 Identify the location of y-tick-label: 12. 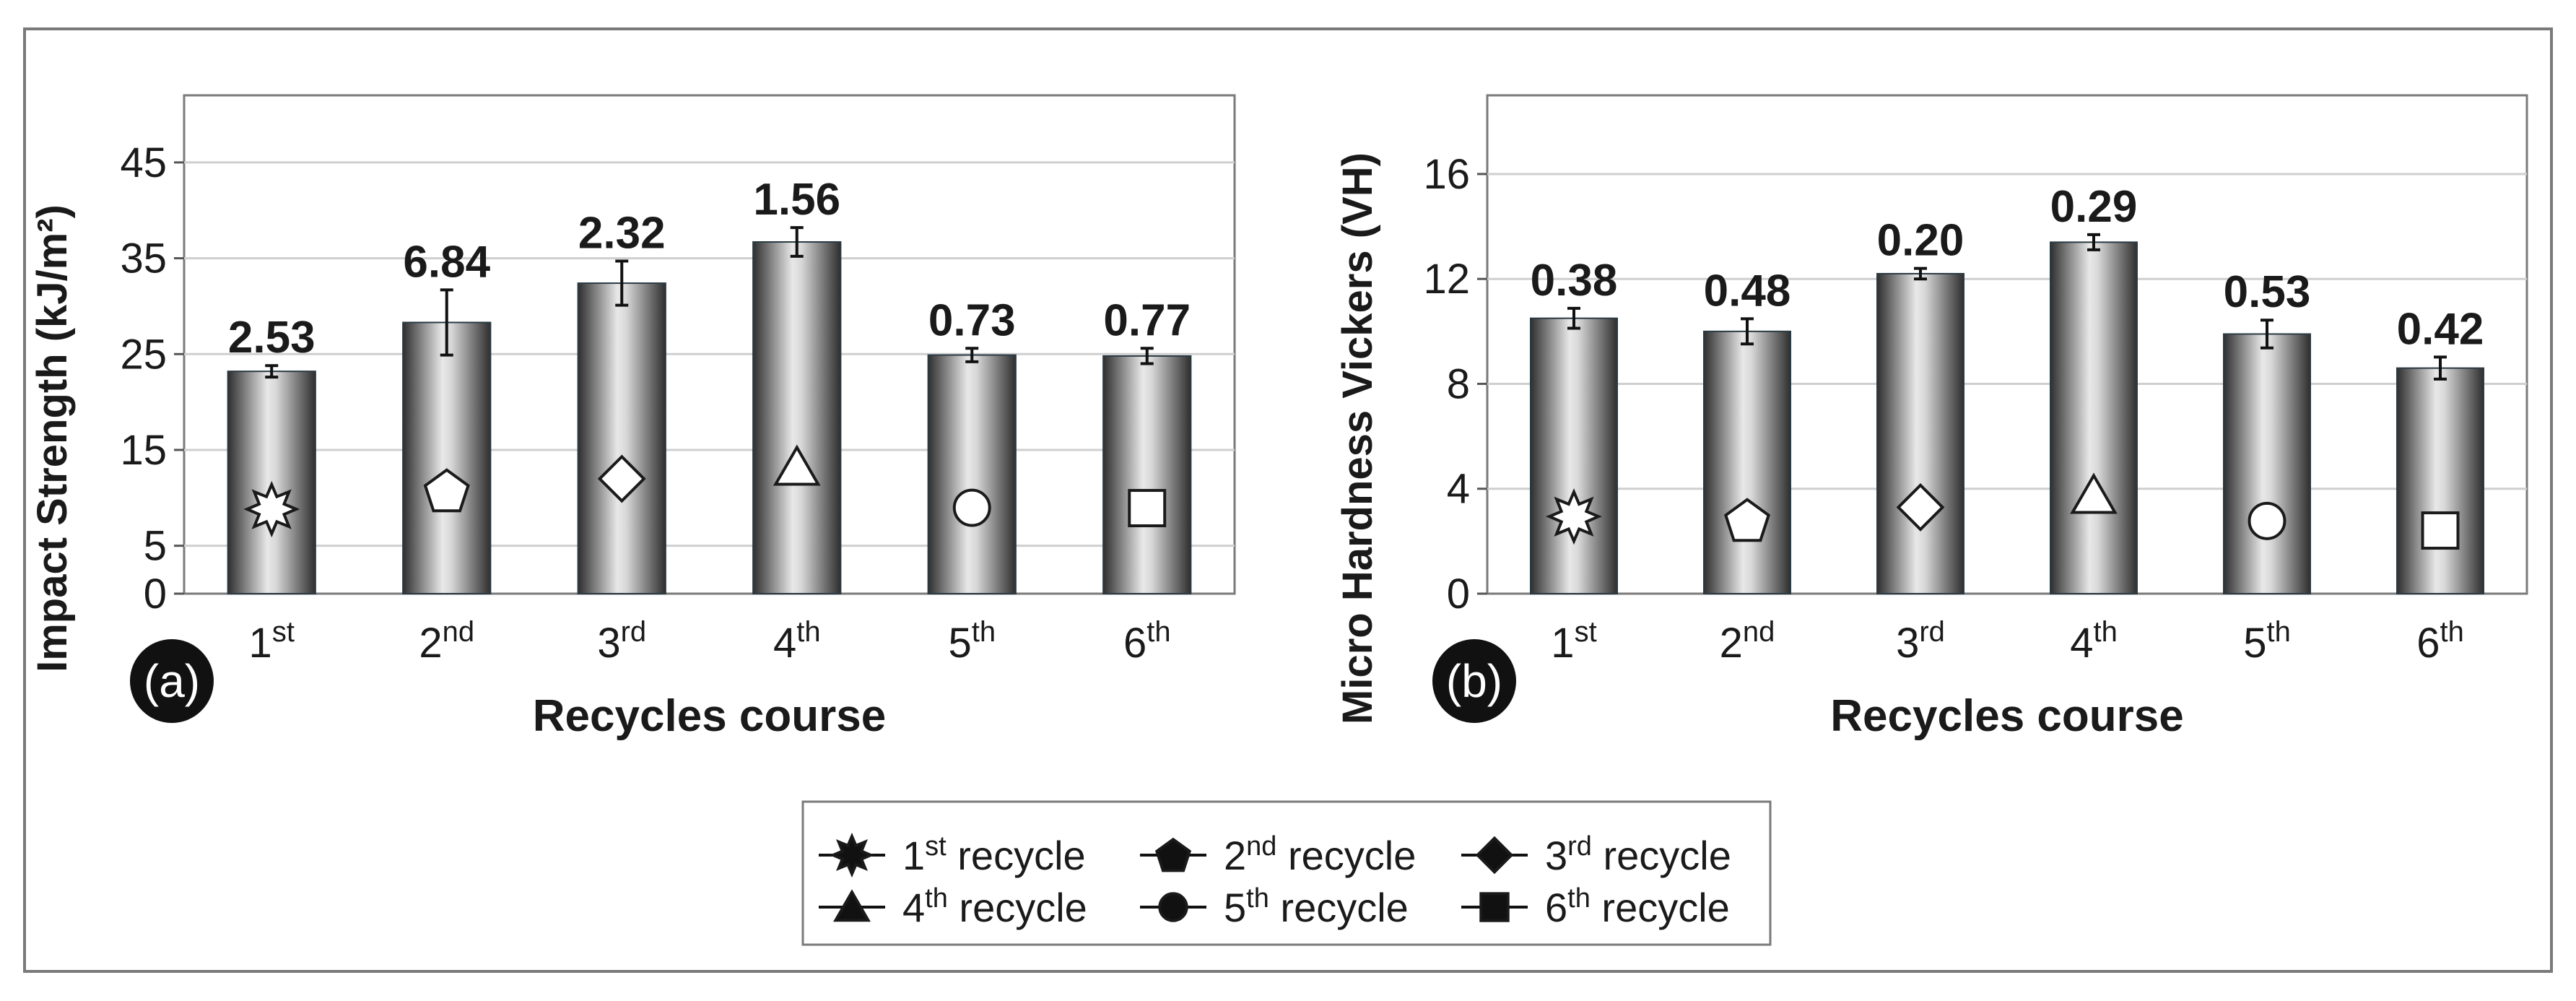
(1446, 279).